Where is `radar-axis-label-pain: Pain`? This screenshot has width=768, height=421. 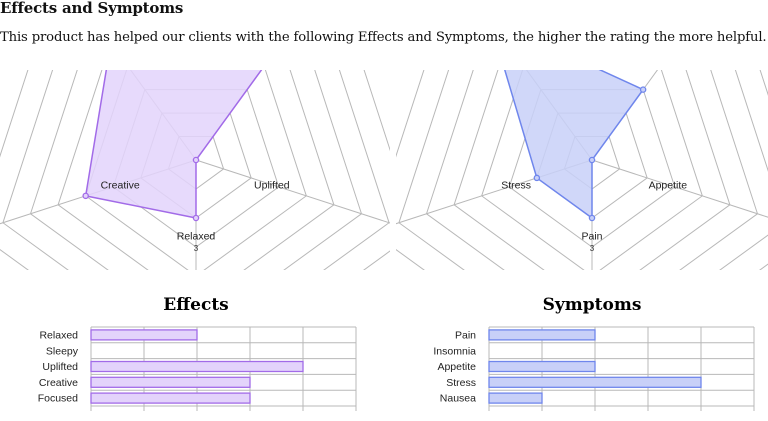
radar-axis-label-pain: Pain is located at coordinates (591, 236).